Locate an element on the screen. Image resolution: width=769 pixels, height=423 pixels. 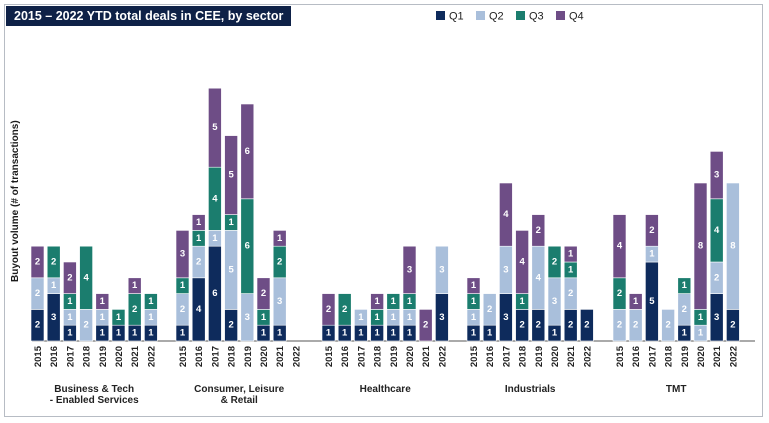
legend: Q1 Q2 Q3 Q4 is located at coordinates (510, 17).